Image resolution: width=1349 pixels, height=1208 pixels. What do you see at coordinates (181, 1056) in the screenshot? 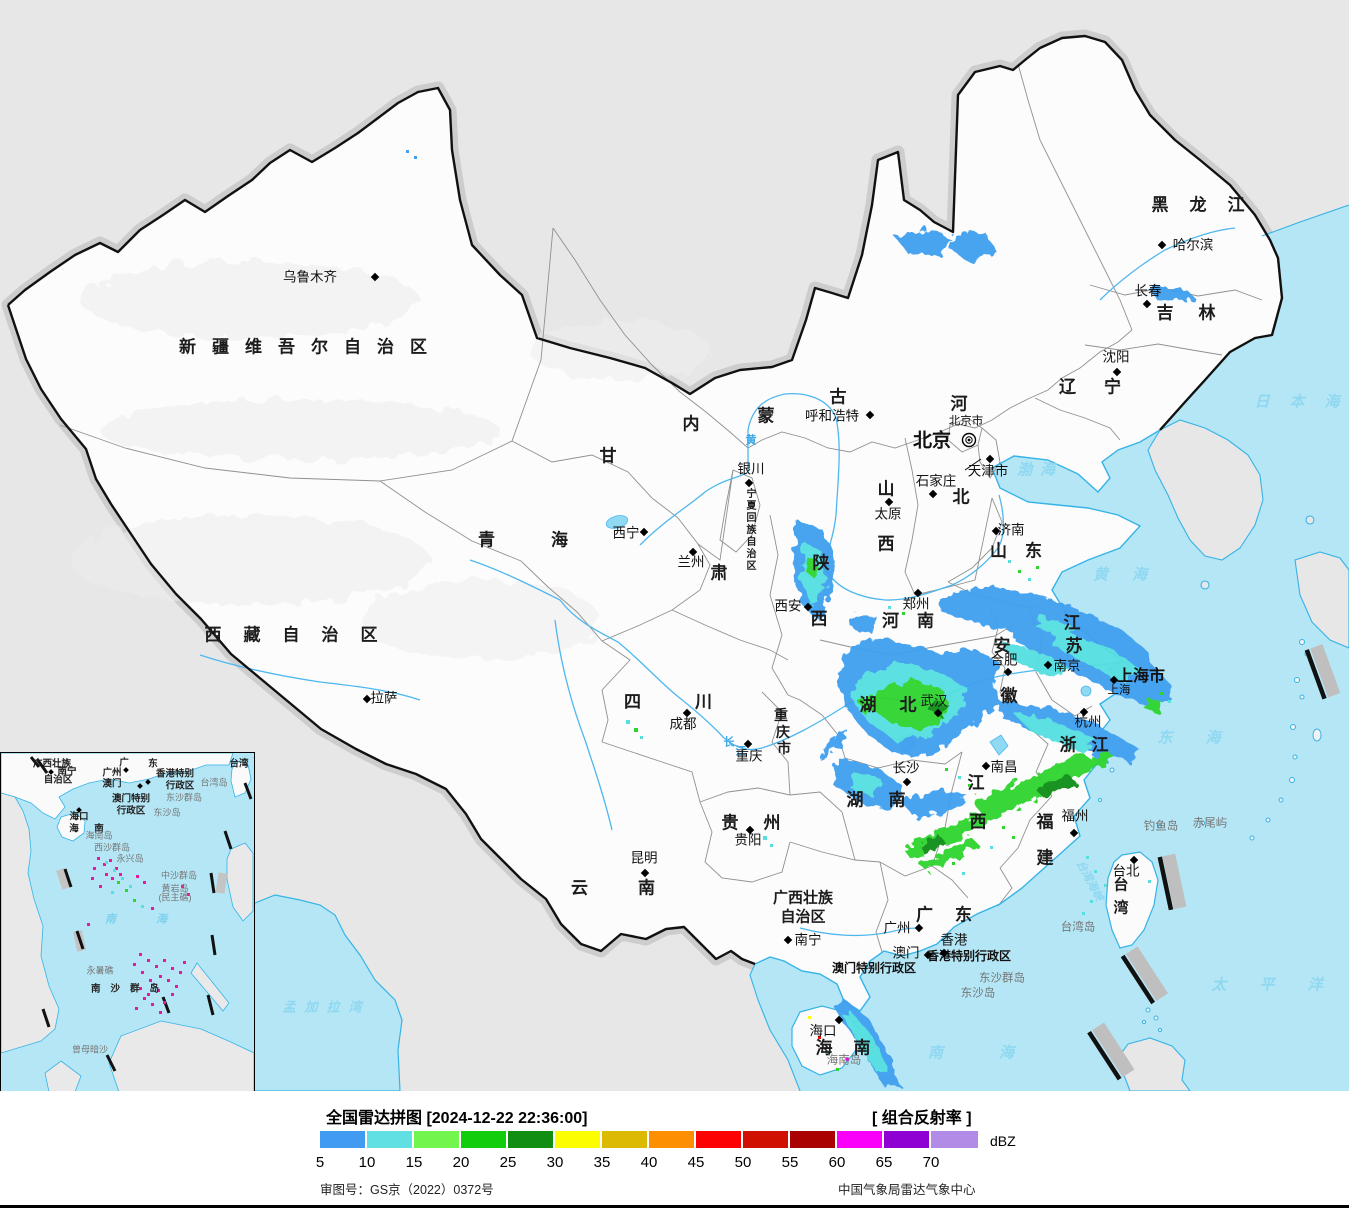
I see `inset-borneo` at bounding box center [181, 1056].